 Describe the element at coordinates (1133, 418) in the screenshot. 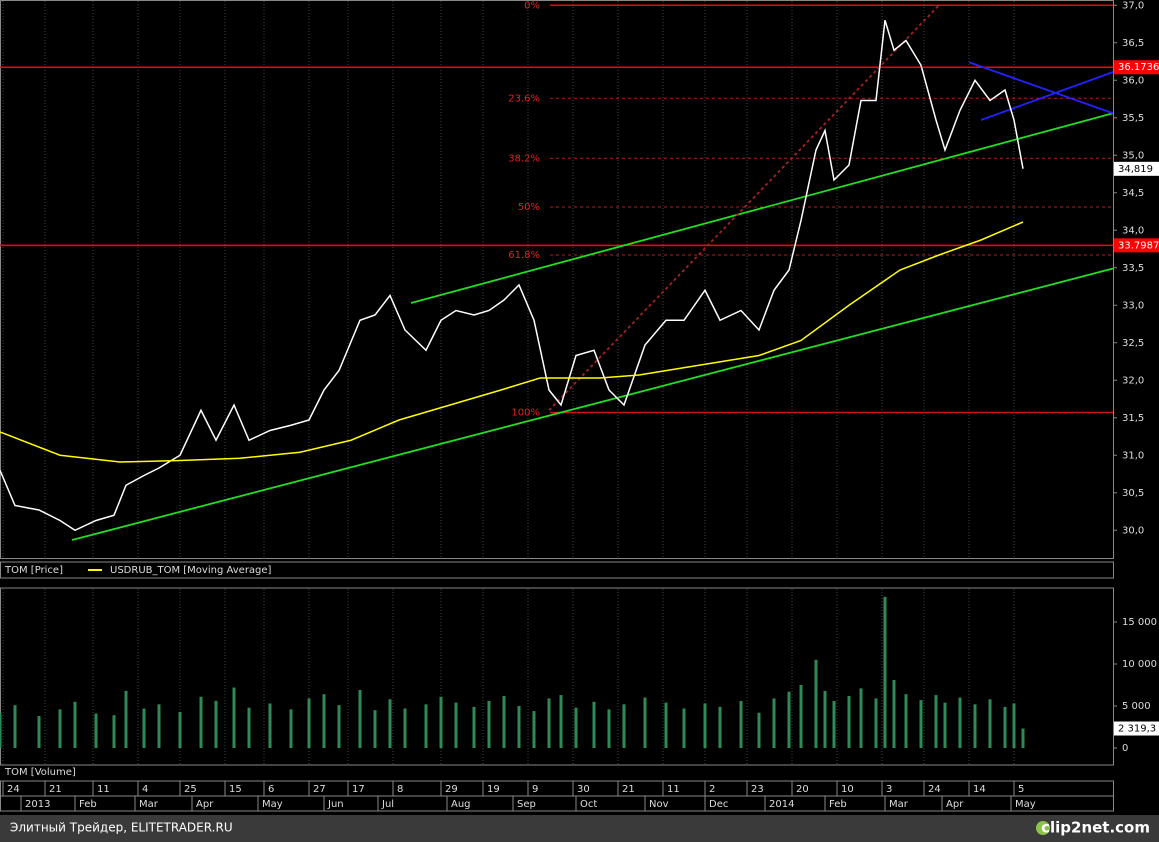

I see `y-tick-label: 31,5` at that location.